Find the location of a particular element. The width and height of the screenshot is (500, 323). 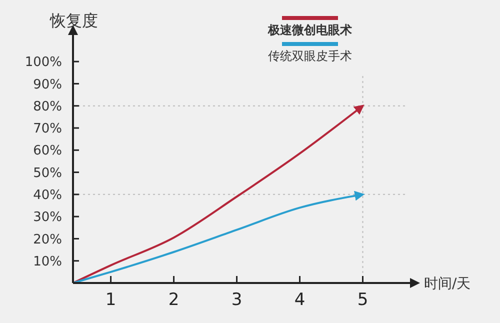

y-tick-label: 10% is located at coordinates (47, 262).